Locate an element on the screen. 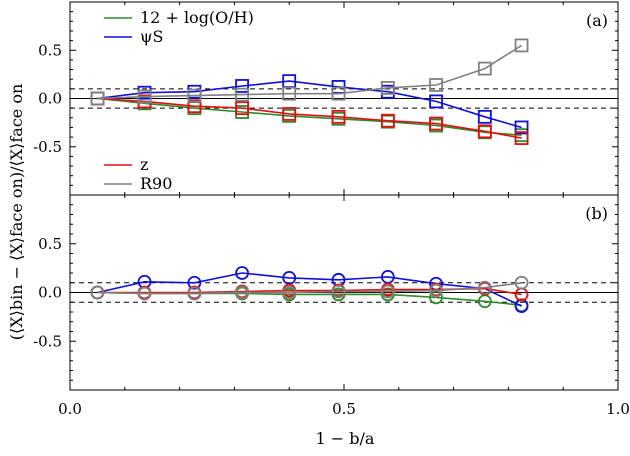  series-line-r90-b is located at coordinates (309, 288).